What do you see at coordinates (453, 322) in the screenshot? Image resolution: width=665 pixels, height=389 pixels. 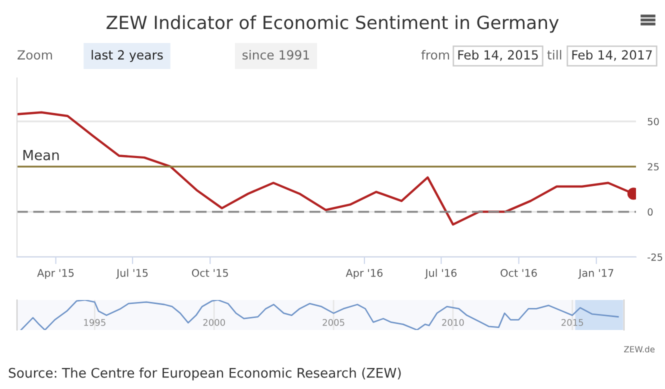 I see `x-tick-label: 2010` at bounding box center [453, 322].